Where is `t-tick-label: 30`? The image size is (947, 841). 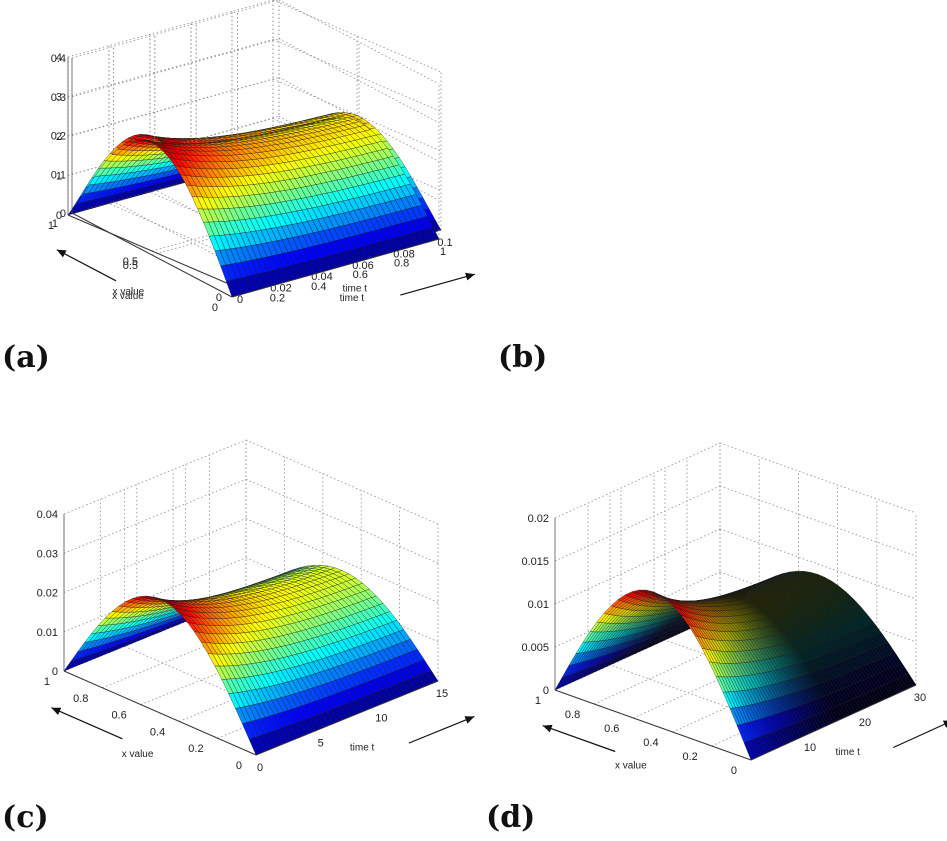
t-tick-label: 30 is located at coordinates (920, 698).